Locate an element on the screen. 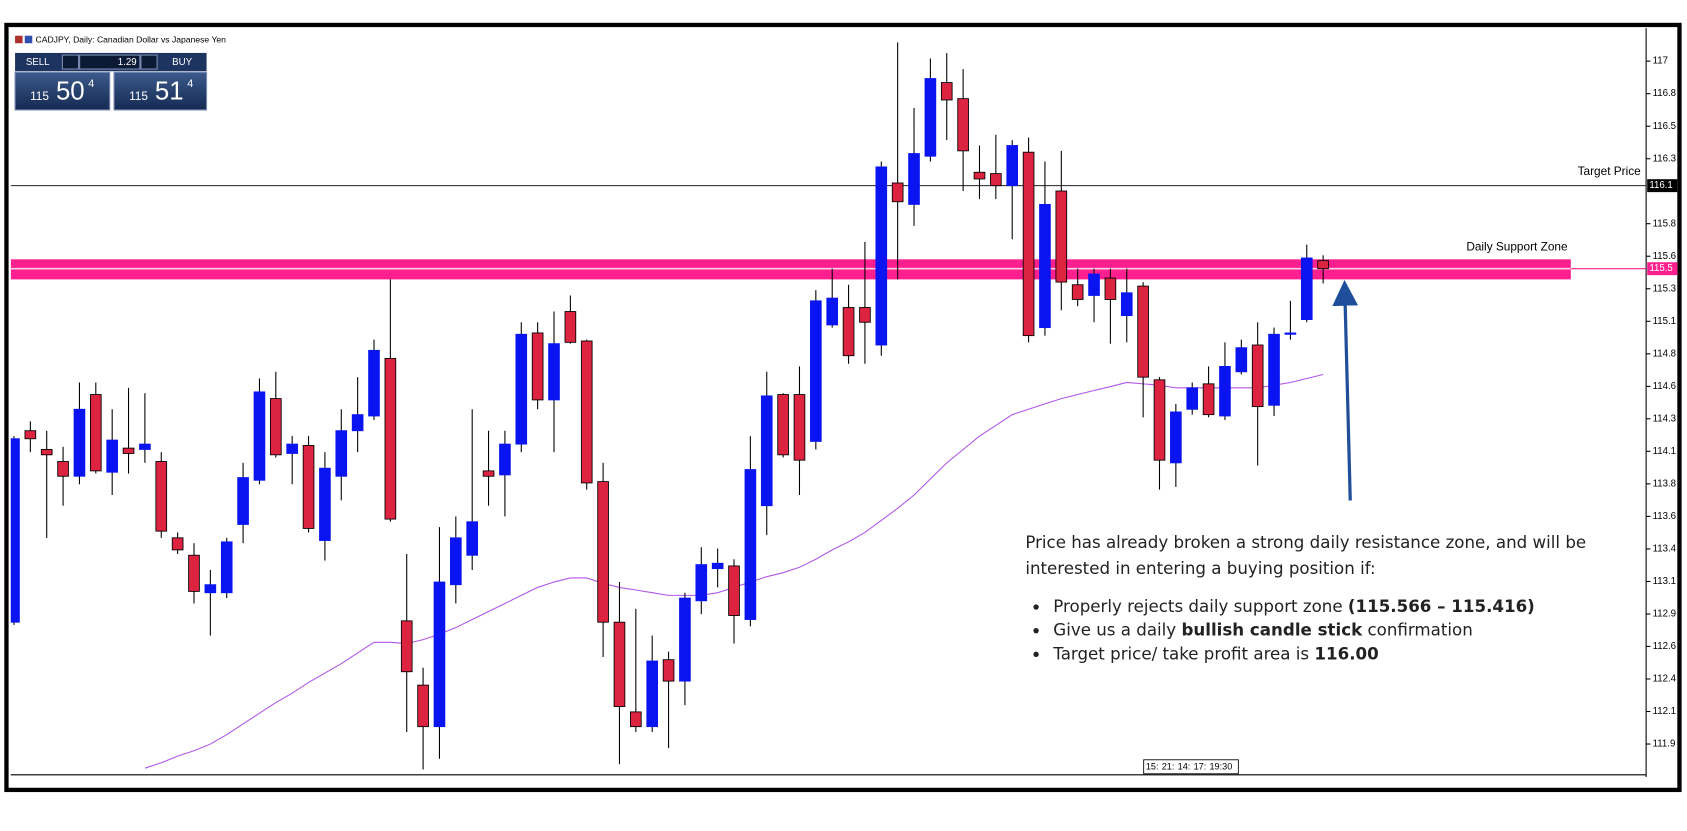 The image size is (1687, 831). y-tick-label: 114.8 is located at coordinates (1665, 353).